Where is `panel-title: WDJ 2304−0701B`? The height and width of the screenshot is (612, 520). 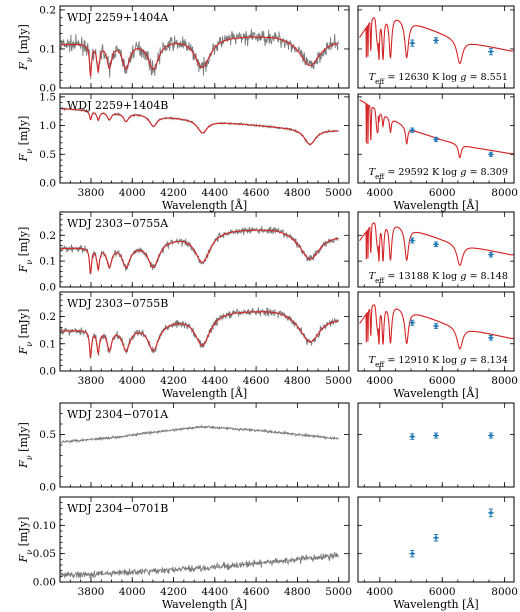
panel-title: WDJ 2304−0701B is located at coordinates (117, 508).